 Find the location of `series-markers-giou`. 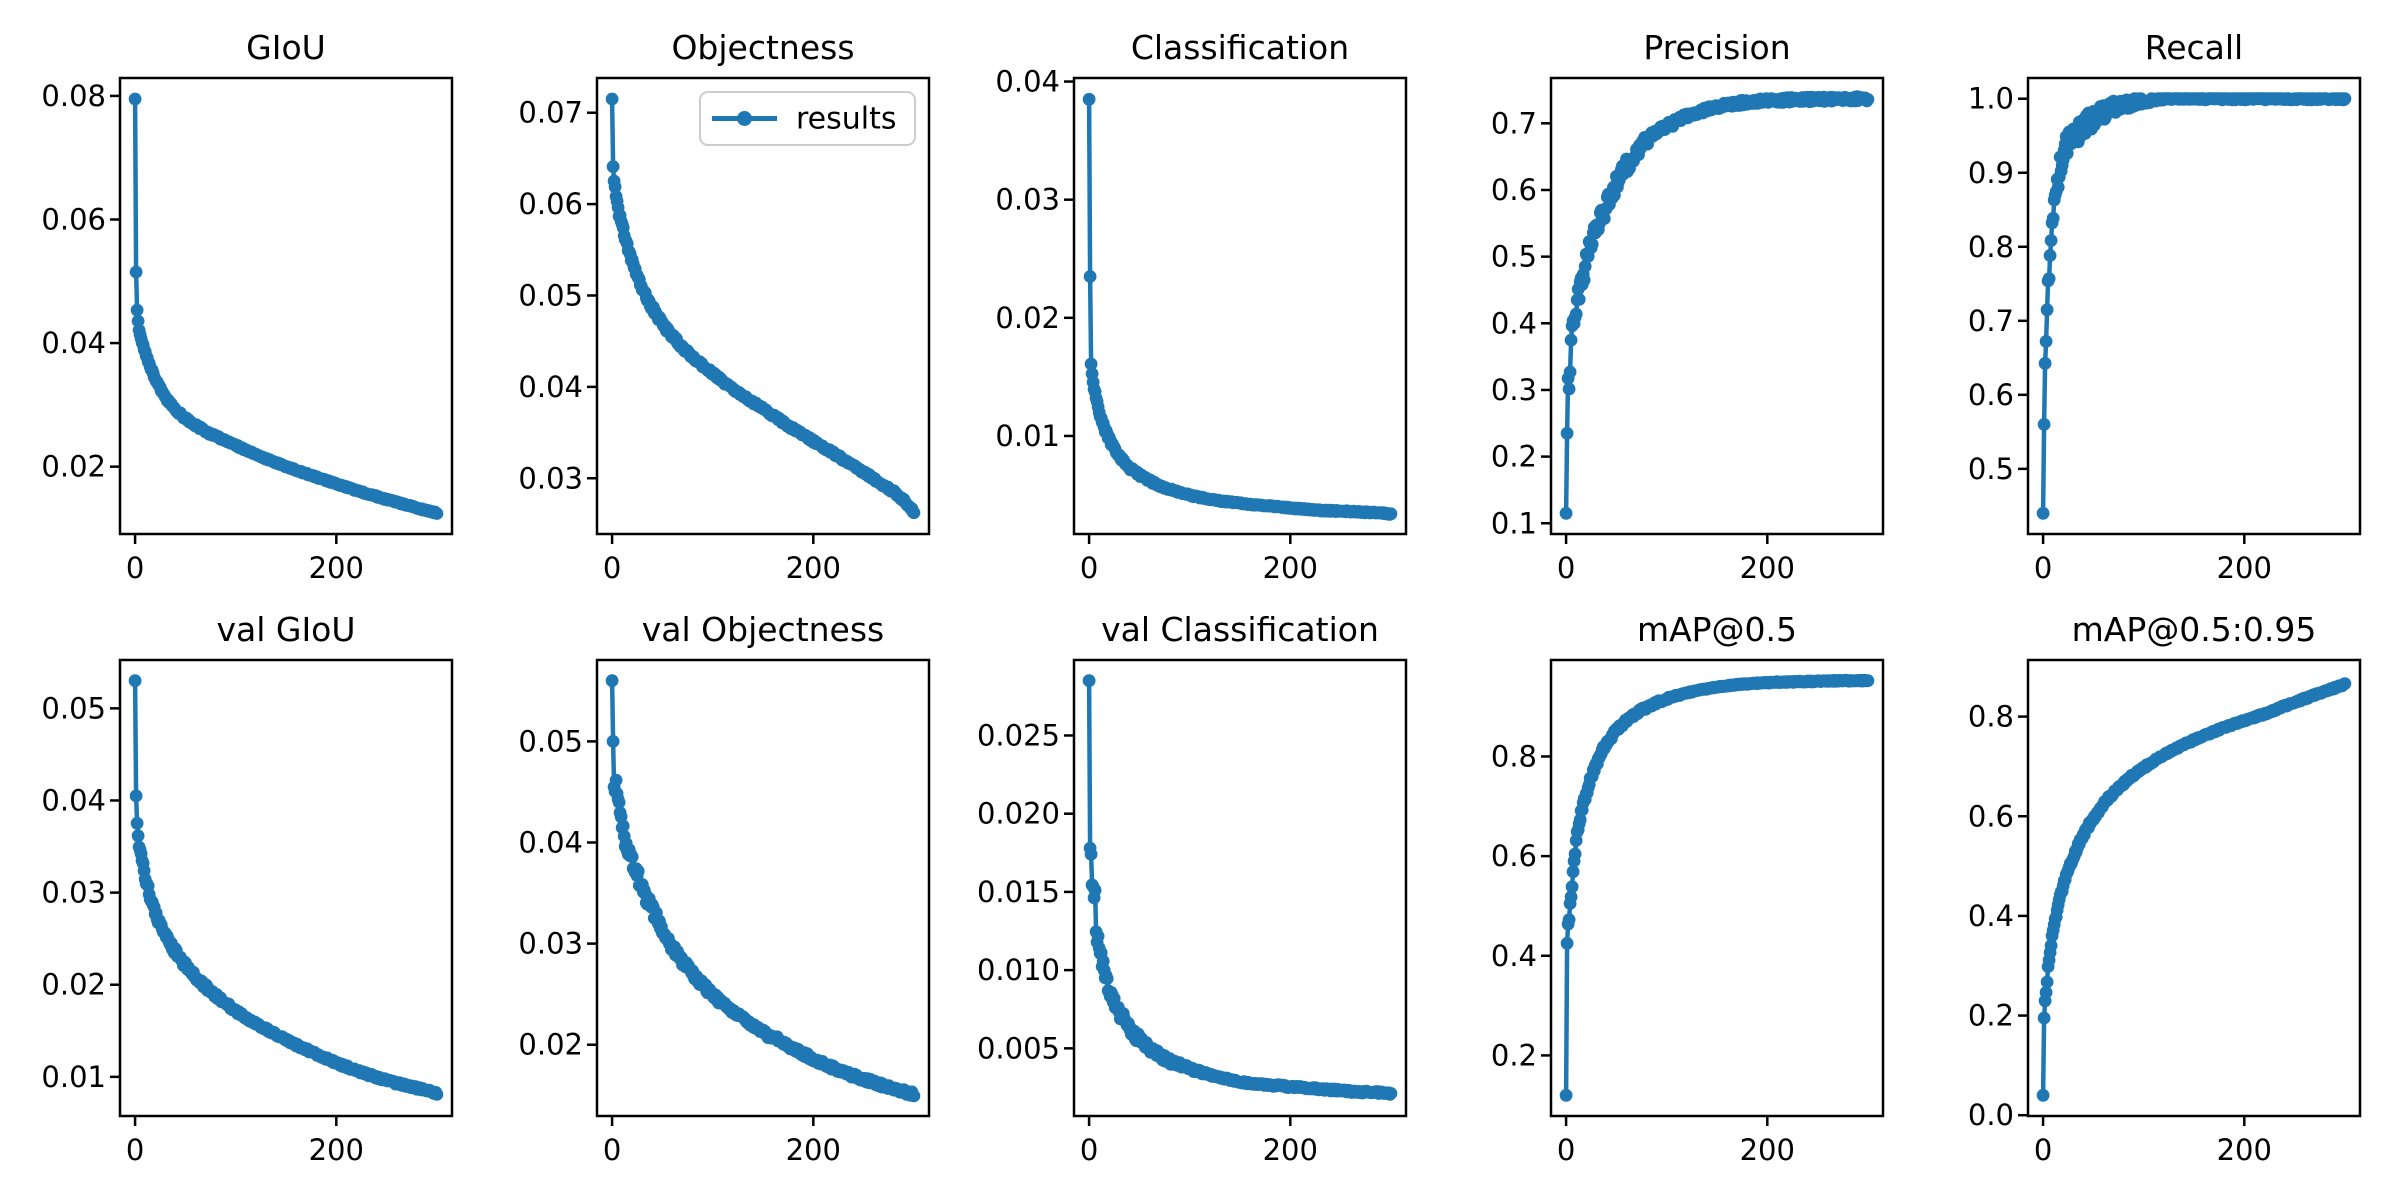

series-markers-giou is located at coordinates (286, 306).